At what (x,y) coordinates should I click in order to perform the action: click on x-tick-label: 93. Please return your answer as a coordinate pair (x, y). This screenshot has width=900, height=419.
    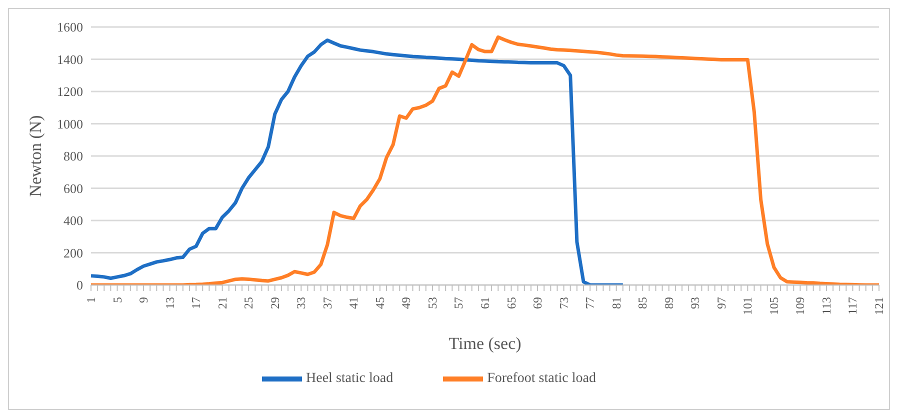
    Looking at the image, I should click on (695, 303).